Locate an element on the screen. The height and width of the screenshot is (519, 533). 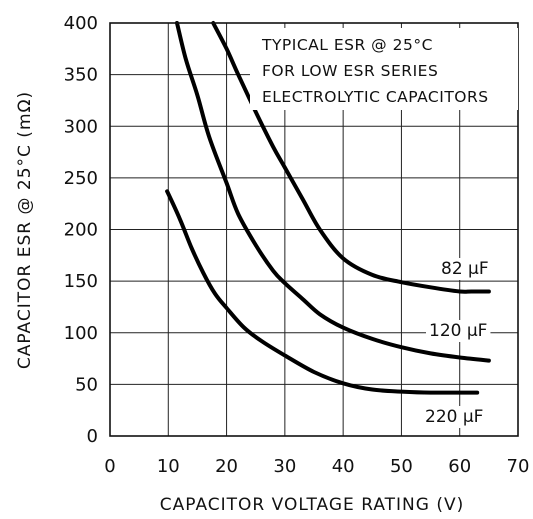
series-labels: 82 μF 120 μF 220 μF is located at coordinates (457, 343).